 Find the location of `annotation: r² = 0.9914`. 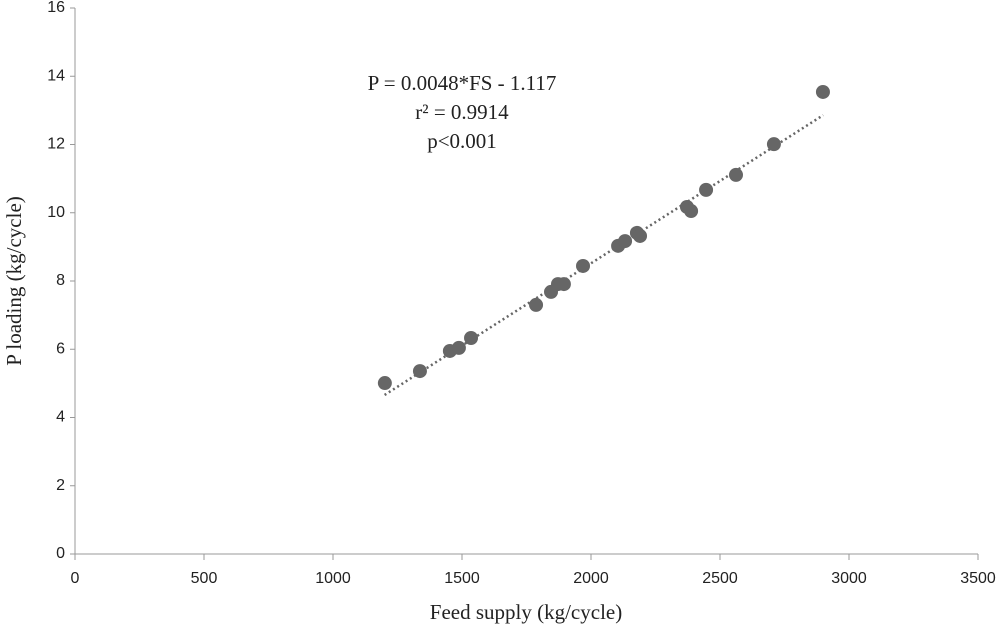

annotation: r² = 0.9914 is located at coordinates (462, 112).